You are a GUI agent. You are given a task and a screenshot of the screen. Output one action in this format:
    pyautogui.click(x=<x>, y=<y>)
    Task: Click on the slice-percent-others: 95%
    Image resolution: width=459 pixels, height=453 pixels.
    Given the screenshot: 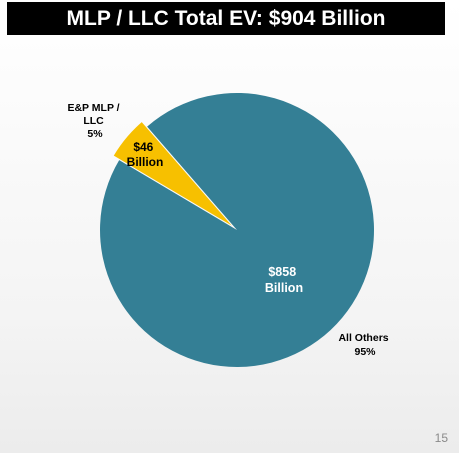 What is the action you would take?
    pyautogui.click(x=365, y=352)
    